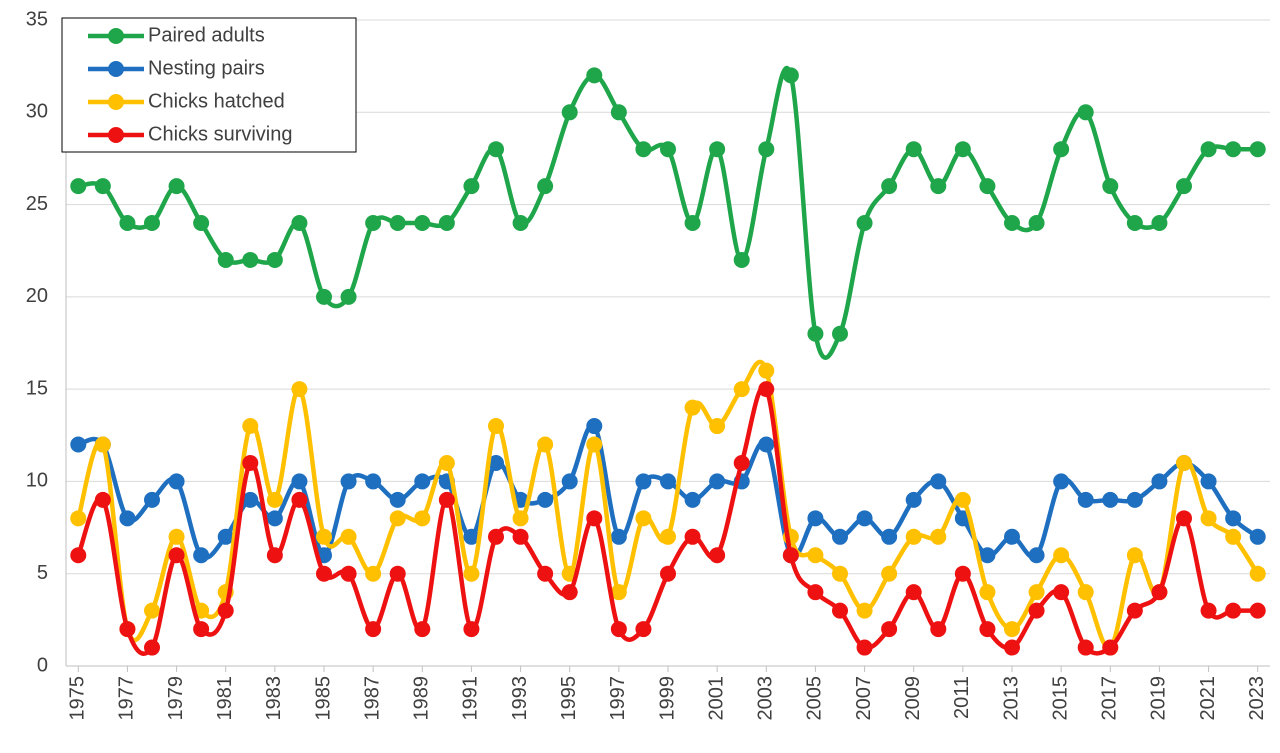  I want to click on x-tick-label: 2011, so click(962, 697).